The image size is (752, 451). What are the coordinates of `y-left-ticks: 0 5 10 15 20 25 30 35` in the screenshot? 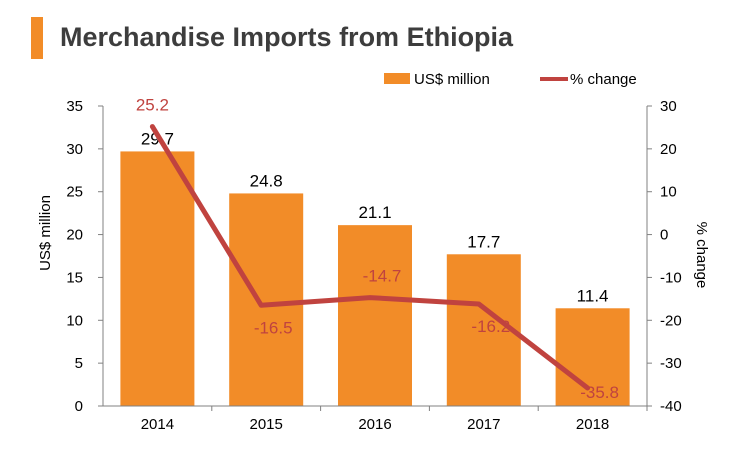 It's located at (84, 256).